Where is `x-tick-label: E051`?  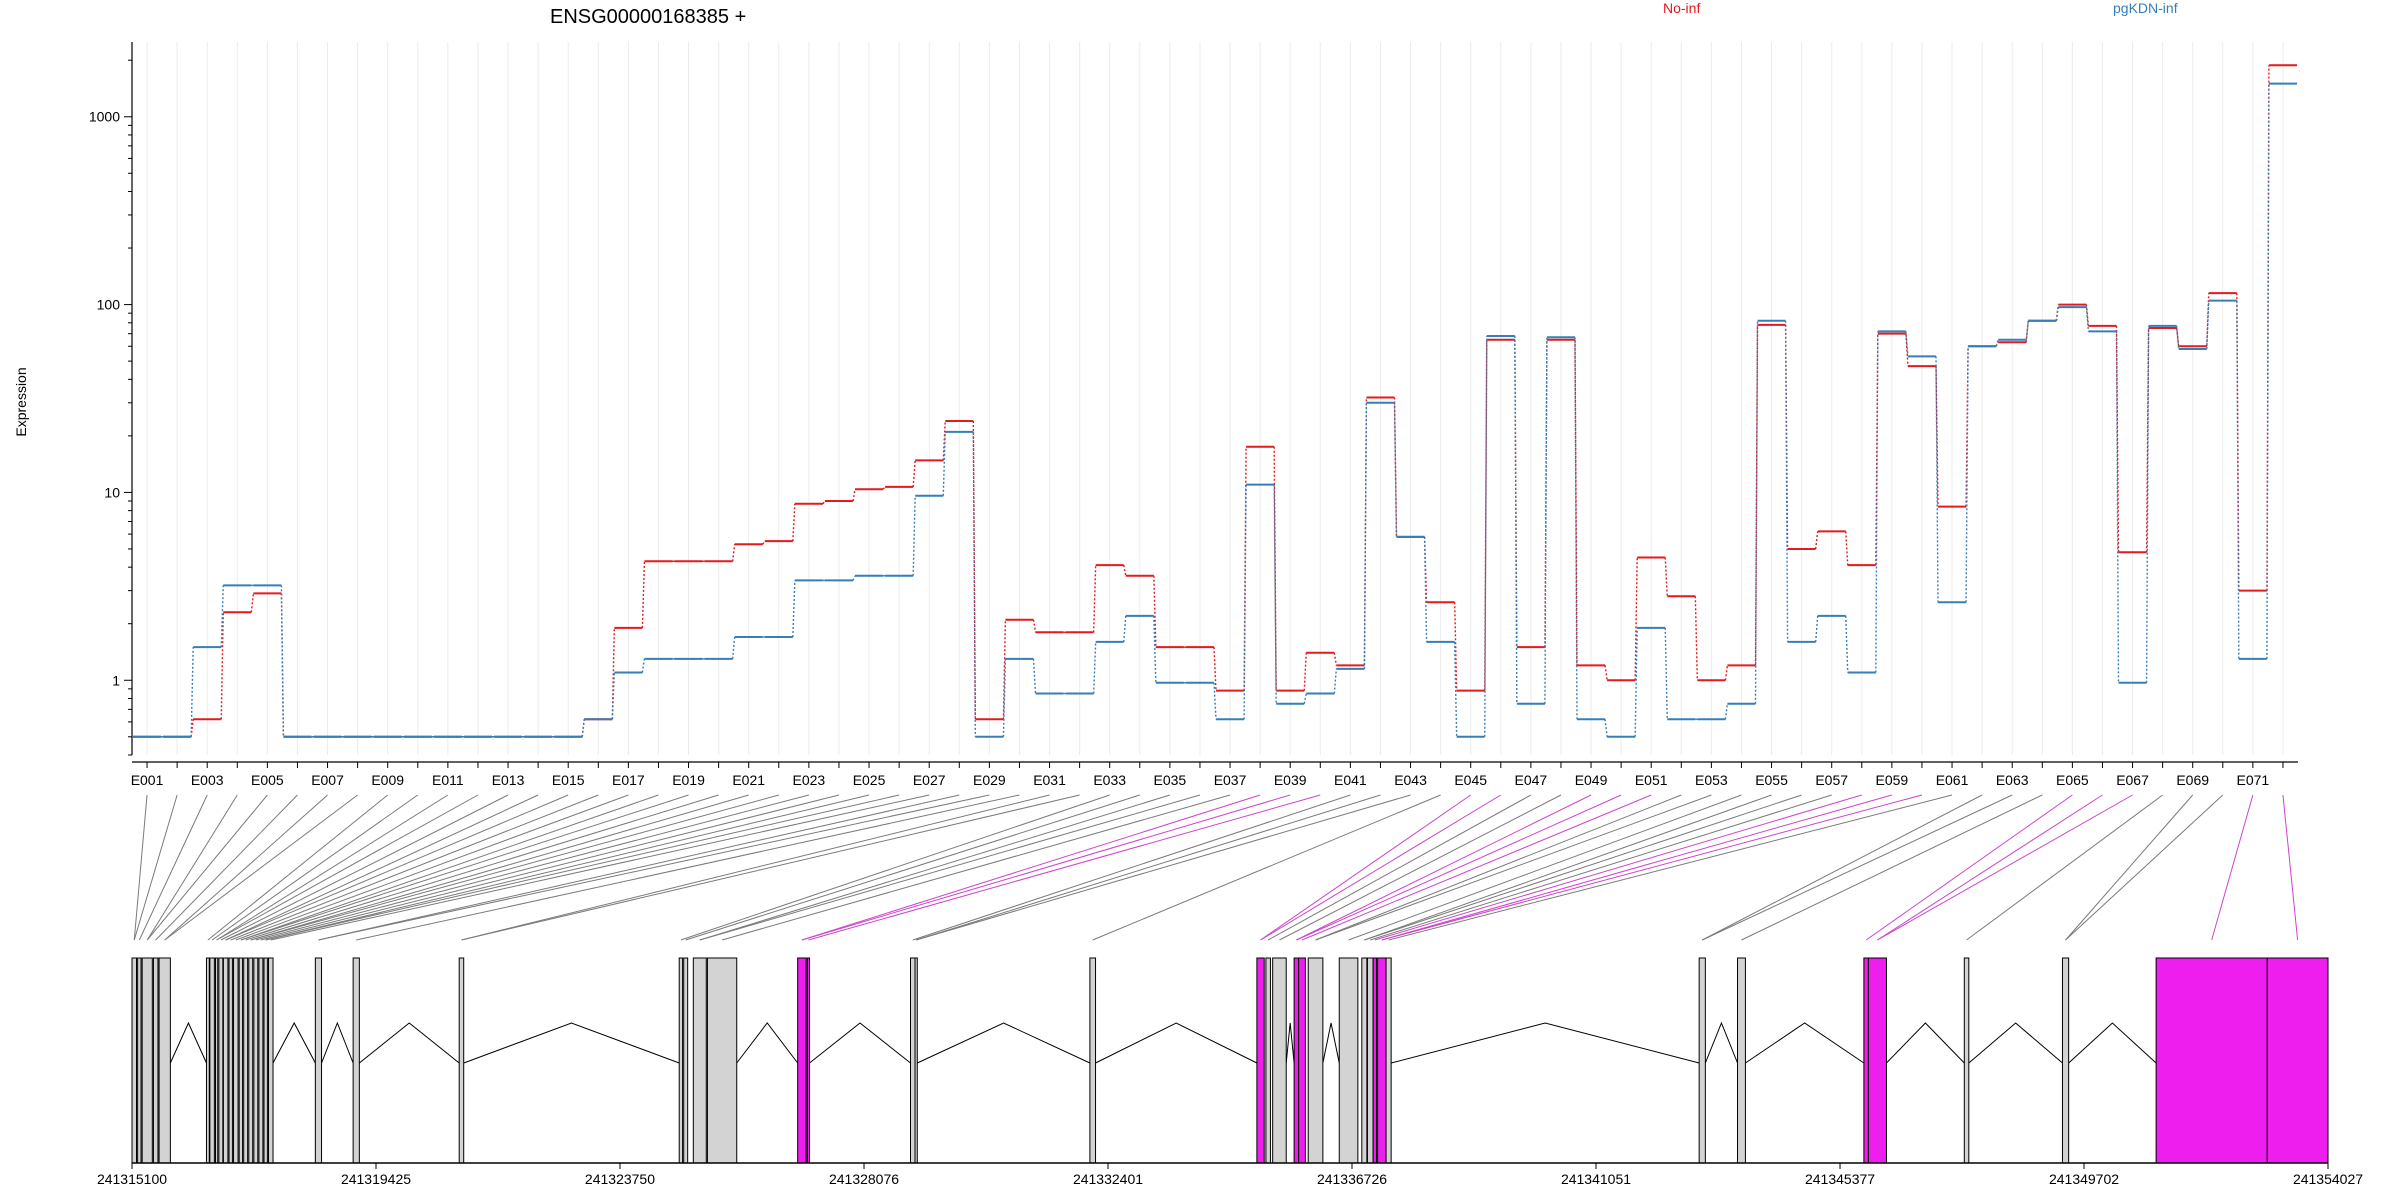
x-tick-label: E051 is located at coordinates (1651, 780).